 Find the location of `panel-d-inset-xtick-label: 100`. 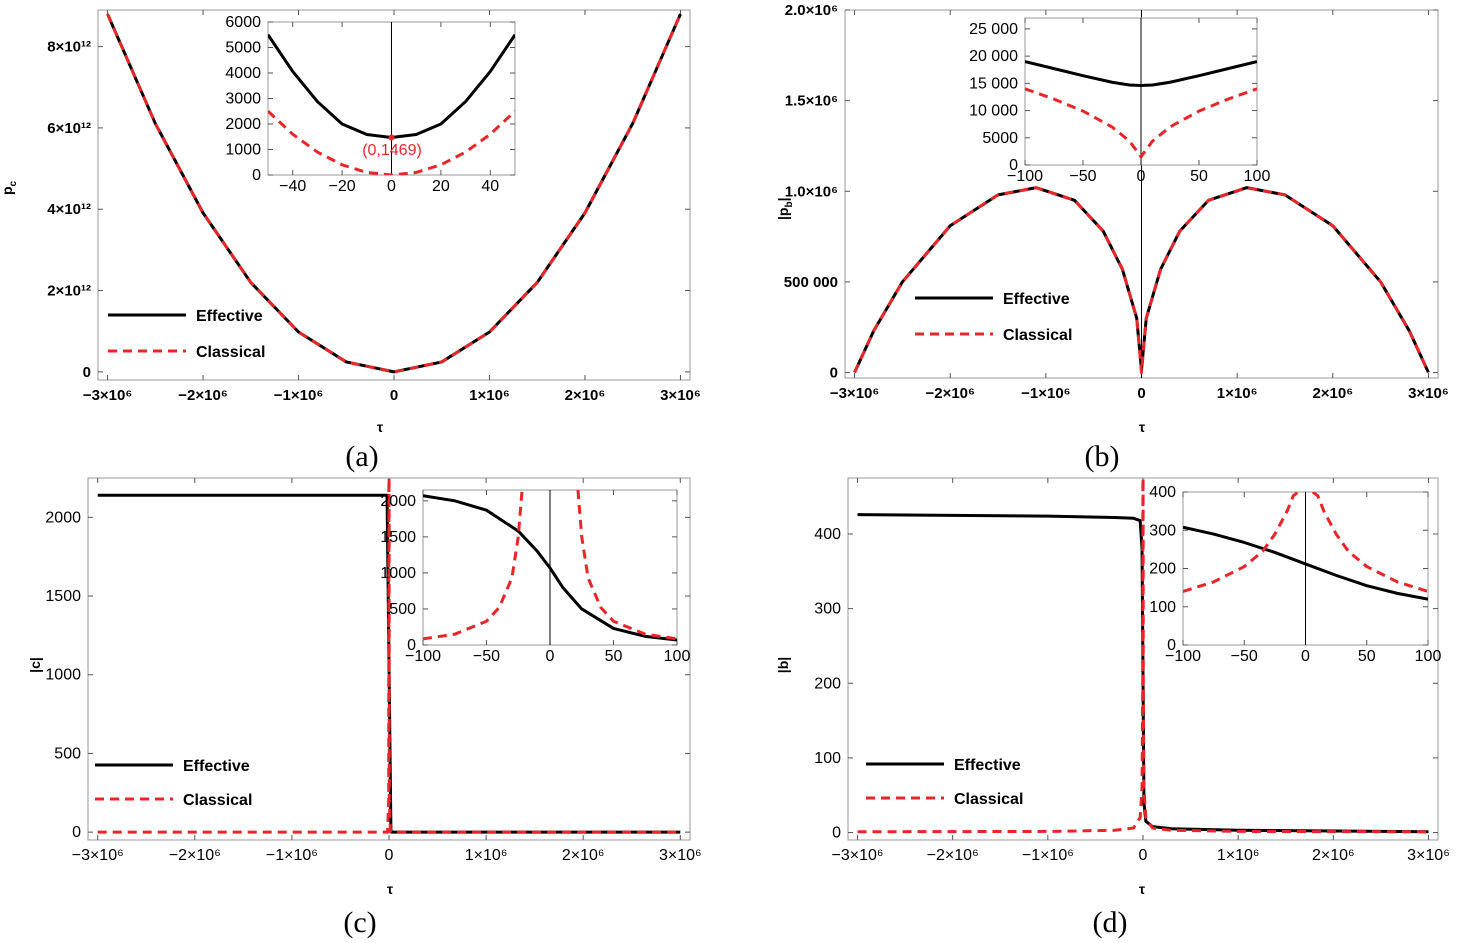

panel-d-inset-xtick-label: 100 is located at coordinates (1428, 656).